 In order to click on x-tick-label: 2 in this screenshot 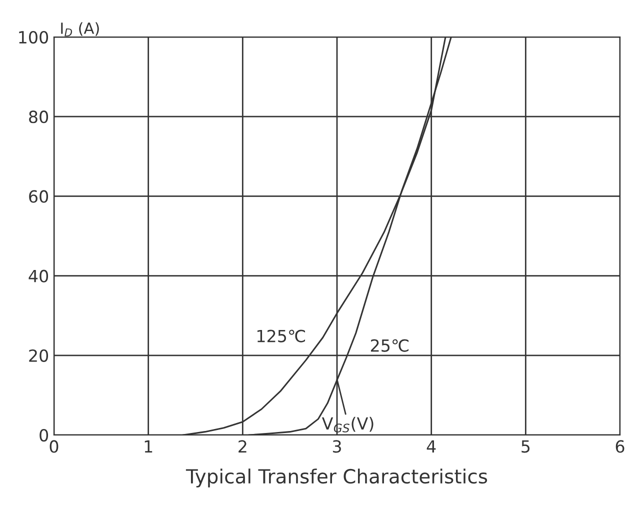, I will do `click(242, 446)`.